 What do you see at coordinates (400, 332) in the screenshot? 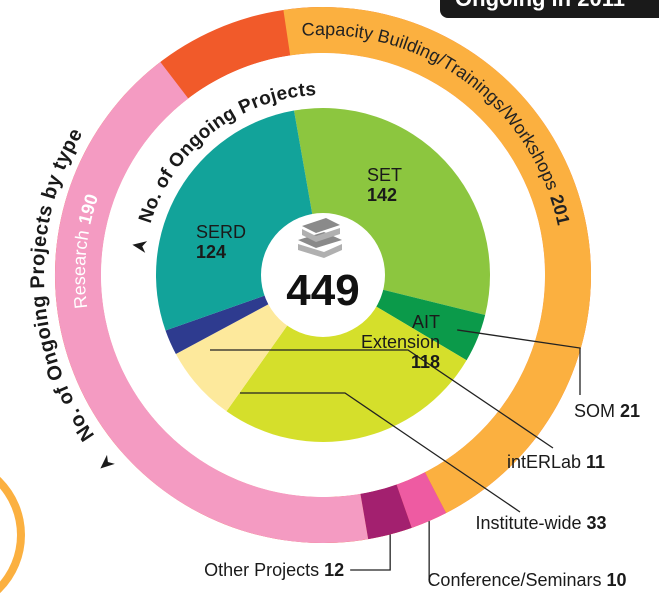
I see `slice-name: AIT Extension` at bounding box center [400, 332].